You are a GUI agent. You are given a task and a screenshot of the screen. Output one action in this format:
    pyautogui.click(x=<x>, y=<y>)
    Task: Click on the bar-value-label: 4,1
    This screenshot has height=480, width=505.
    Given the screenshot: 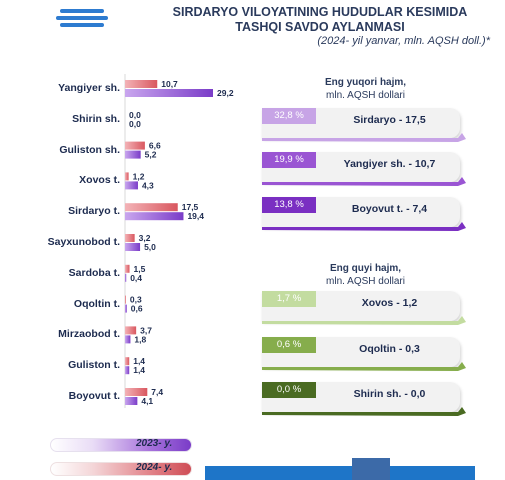 What is the action you would take?
    pyautogui.click(x=147, y=401)
    